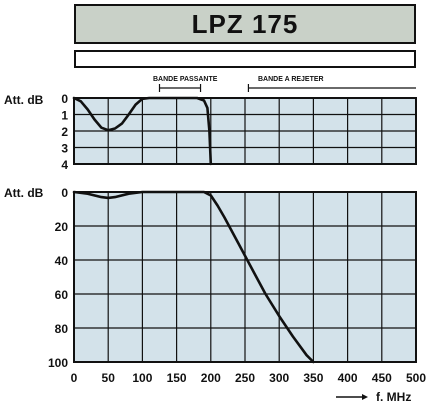 This screenshot has width=437, height=403. I want to click on x-tick-label: 300, so click(279, 378).